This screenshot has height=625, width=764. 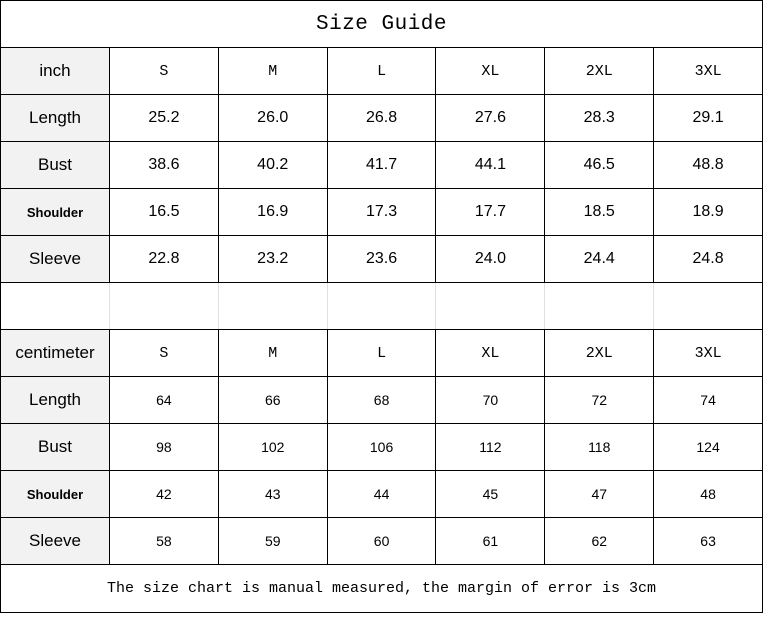 I want to click on measurement-cell: 59, so click(x=272, y=541).